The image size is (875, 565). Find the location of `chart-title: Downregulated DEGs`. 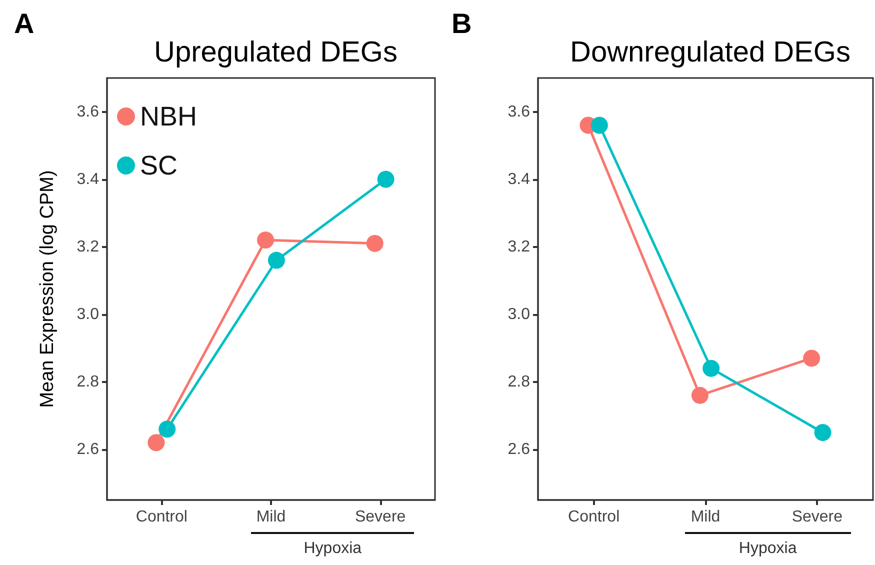

chart-title: Downregulated DEGs is located at coordinates (710, 52).